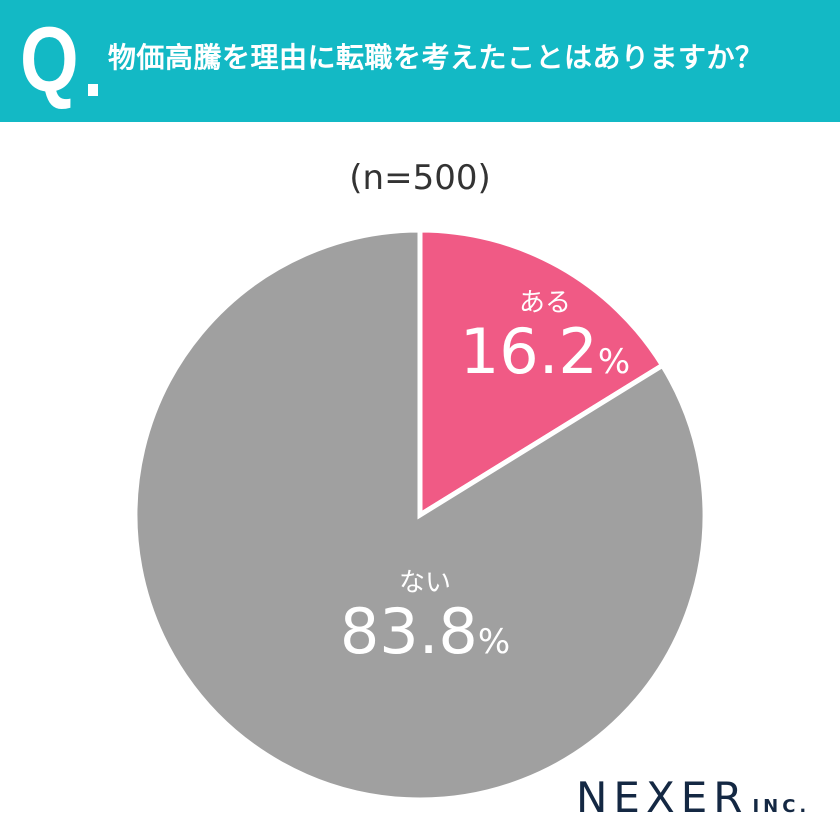 The width and height of the screenshot is (840, 840). What do you see at coordinates (425, 631) in the screenshot?
I see `slice-percent: 83.8%` at bounding box center [425, 631].